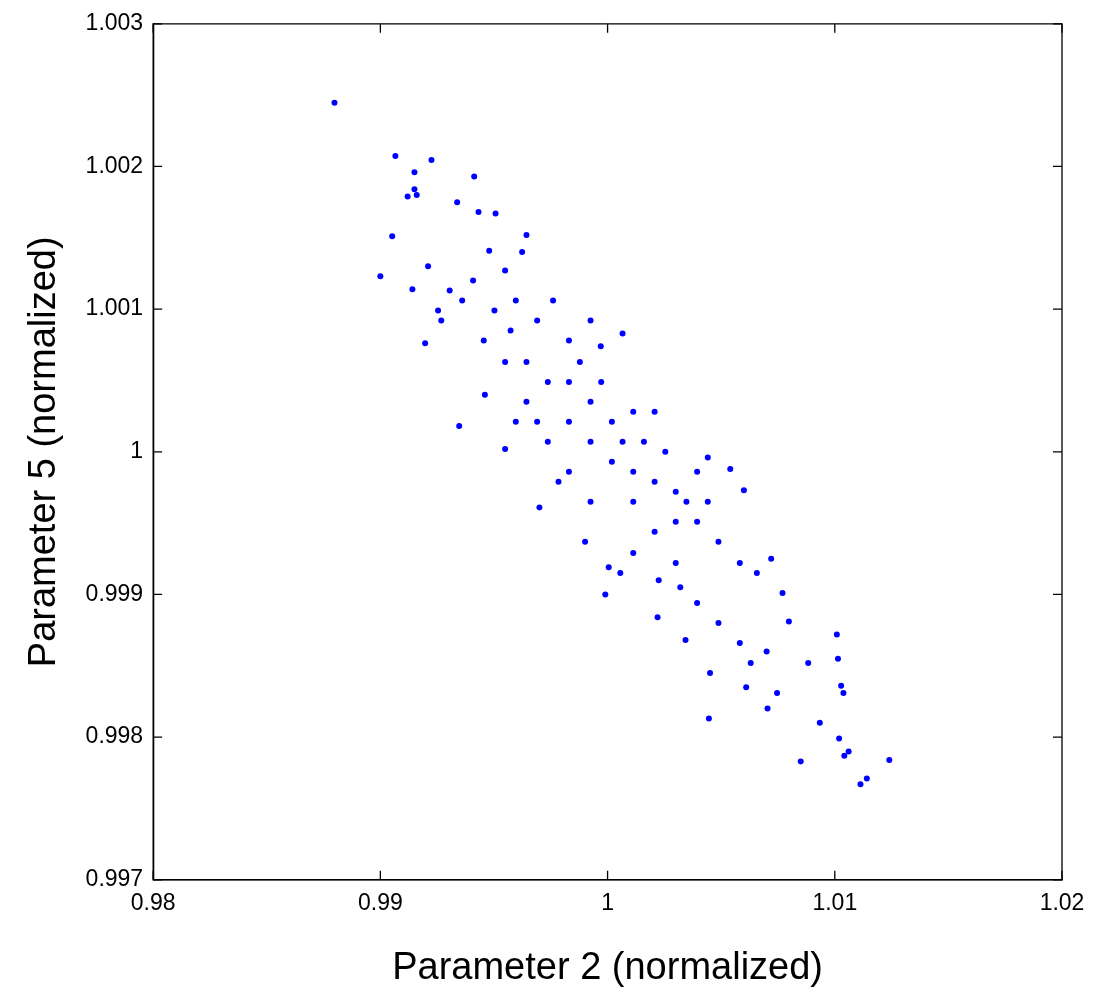 The image size is (1102, 1003). What do you see at coordinates (42, 452) in the screenshot?
I see `y-axis-title: Parameter 5 (normalized)` at bounding box center [42, 452].